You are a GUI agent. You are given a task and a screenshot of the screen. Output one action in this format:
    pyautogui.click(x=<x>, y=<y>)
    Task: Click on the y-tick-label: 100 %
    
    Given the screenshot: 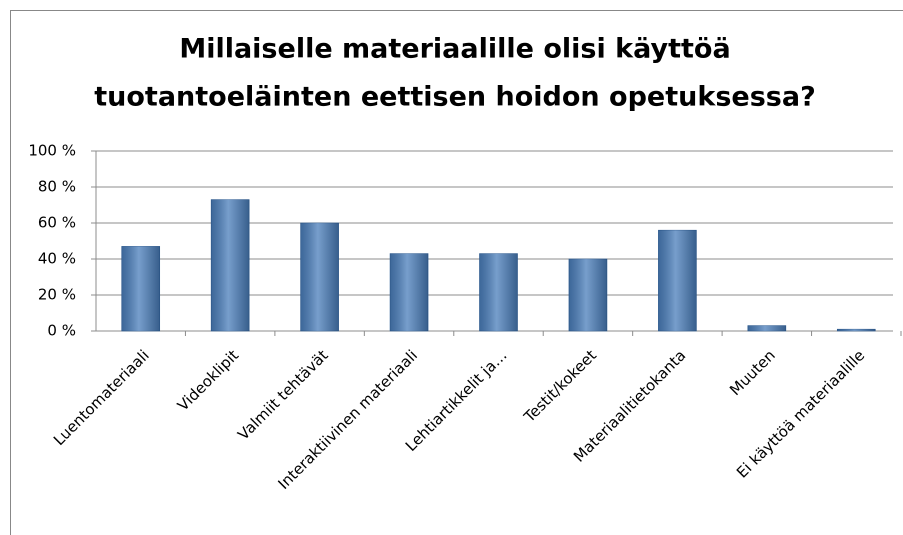 What is the action you would take?
    pyautogui.click(x=52, y=151)
    